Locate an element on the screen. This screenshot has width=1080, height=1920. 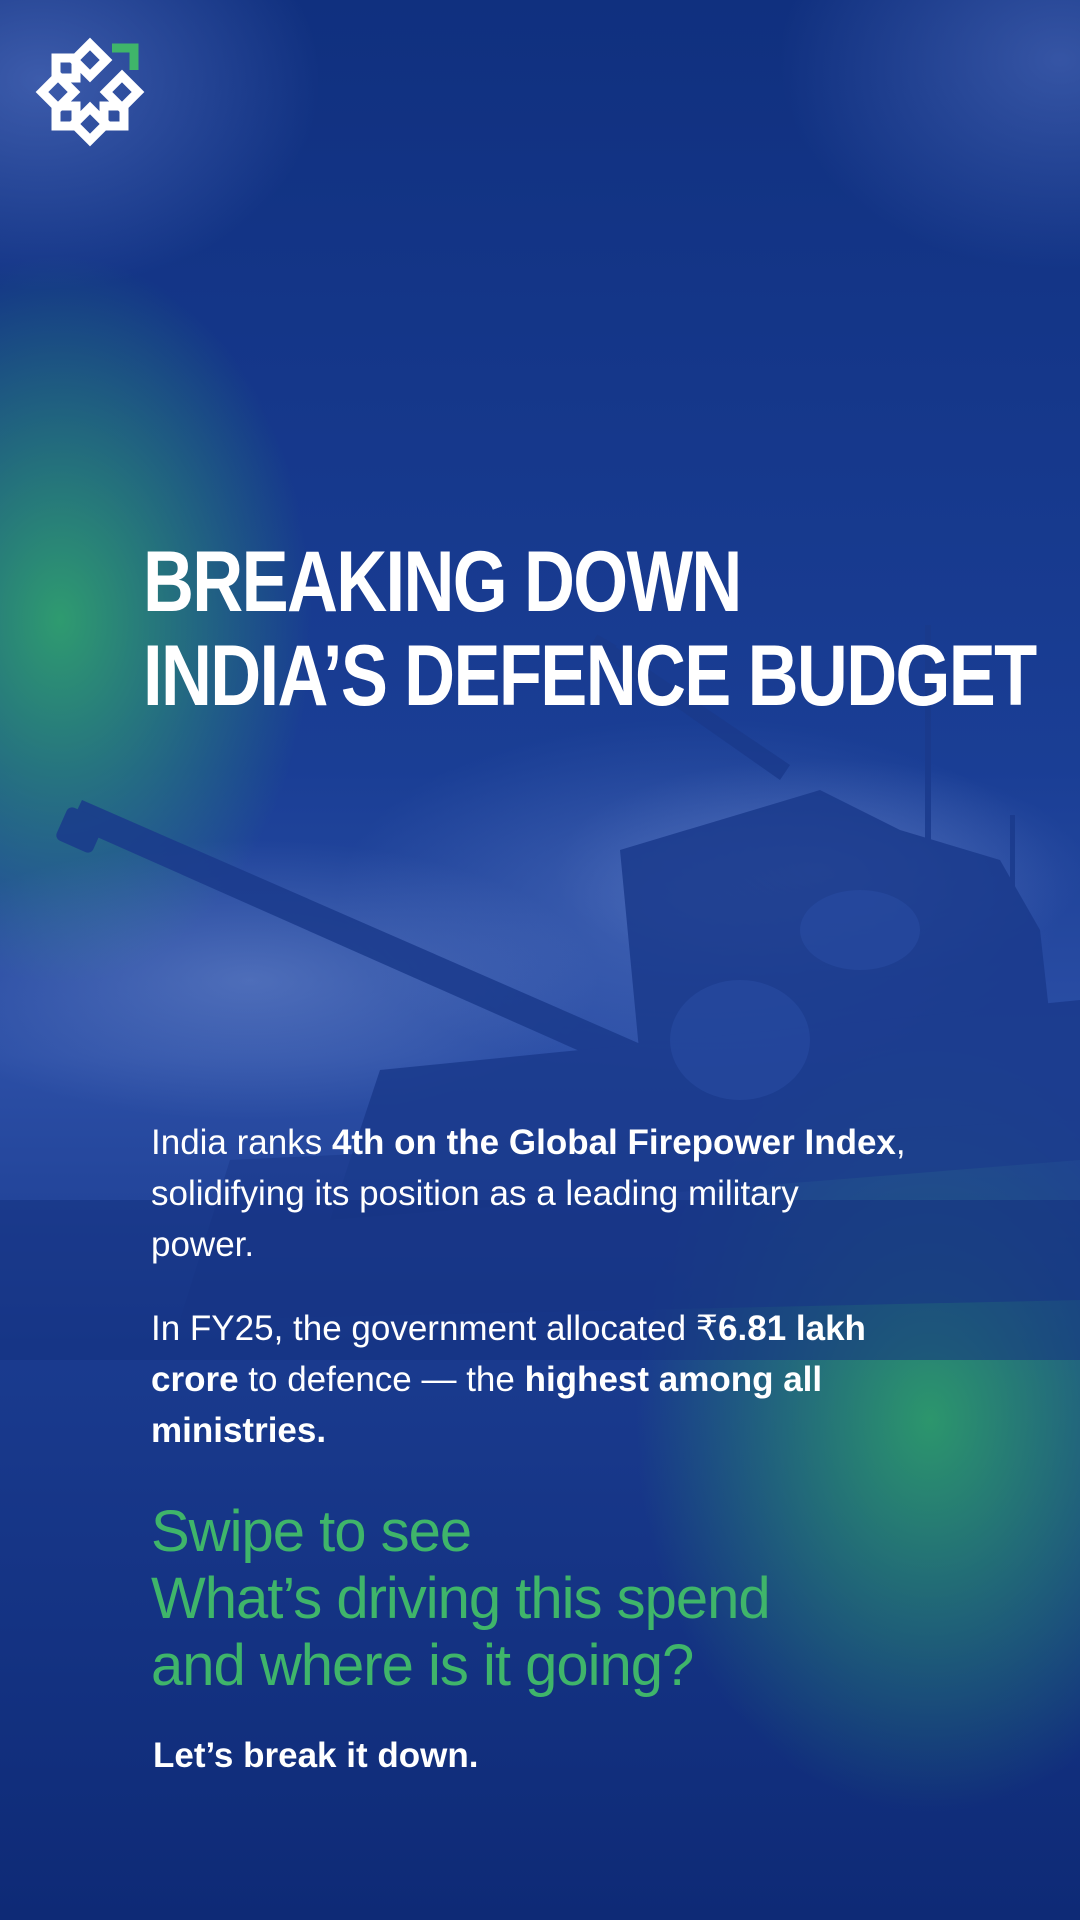
cta-line-1: Swipe to see is located at coordinates (311, 1531).